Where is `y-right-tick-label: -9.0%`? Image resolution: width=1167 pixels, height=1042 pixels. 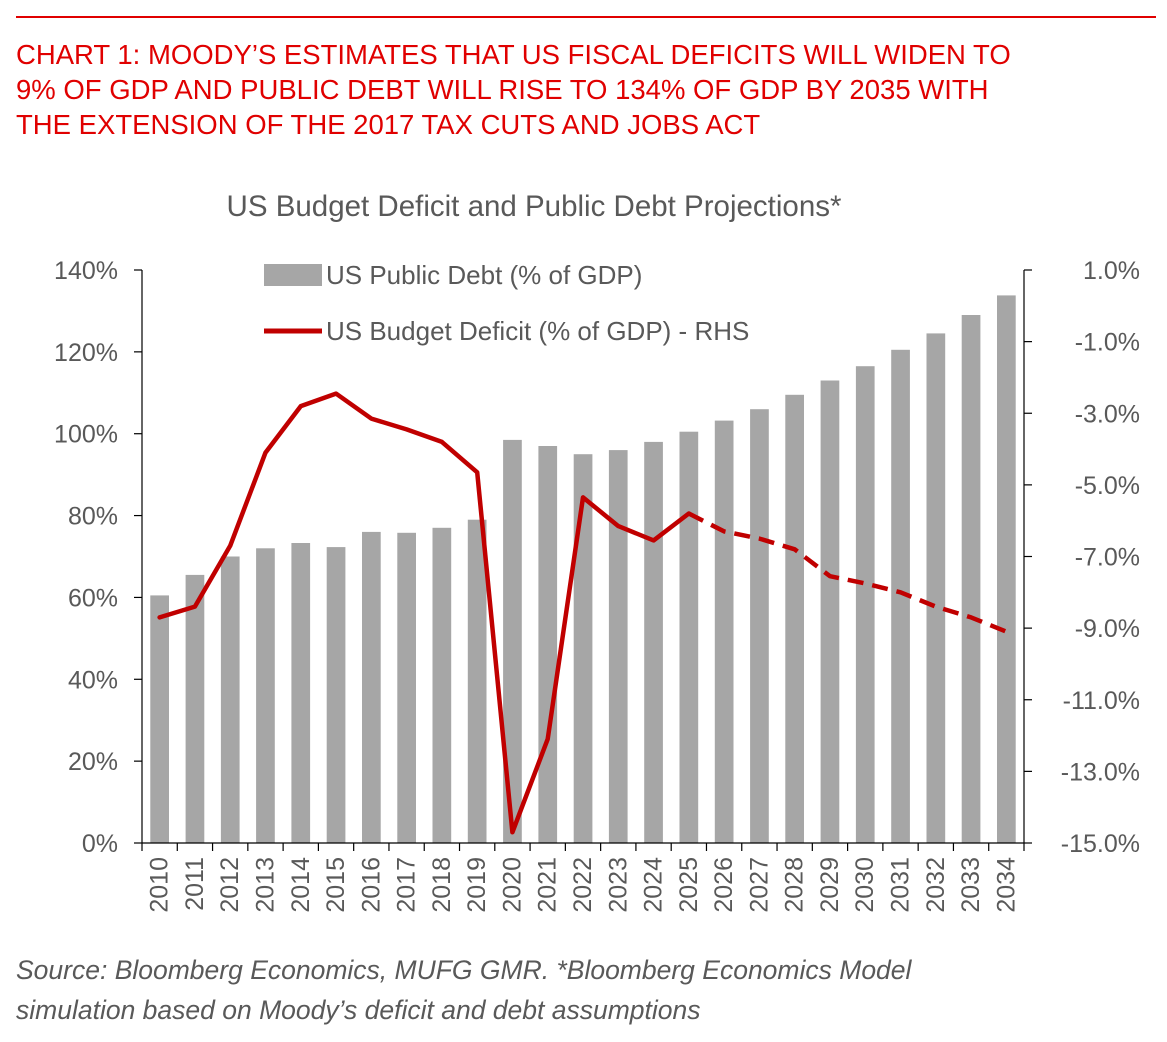 y-right-tick-label: -9.0% is located at coordinates (1107, 629).